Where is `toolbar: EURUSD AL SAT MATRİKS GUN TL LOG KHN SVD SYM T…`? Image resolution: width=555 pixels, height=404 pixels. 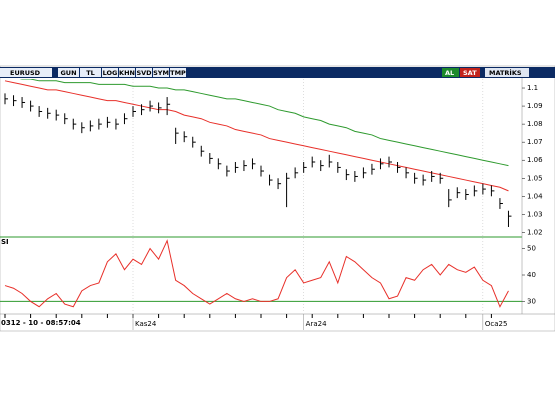
toolbar: EURUSD AL SAT MATRİKS GUN TL LOG KHN SVD SYM T… is located at coordinates (277, 72).